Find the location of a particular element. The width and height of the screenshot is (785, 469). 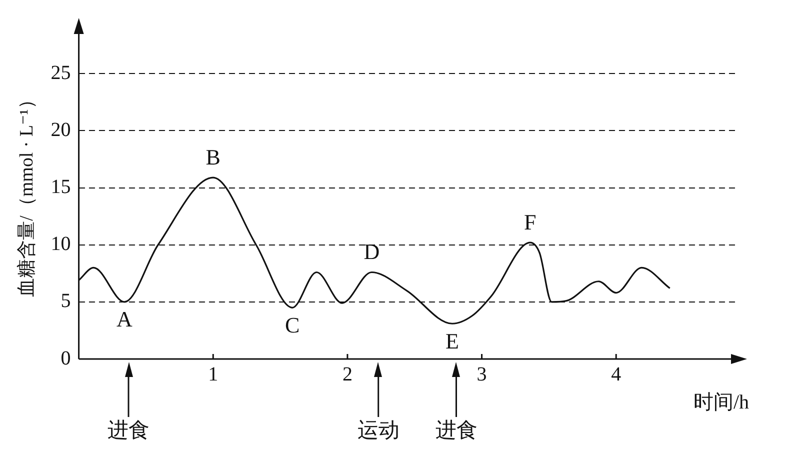

annotation: F is located at coordinates (530, 221).